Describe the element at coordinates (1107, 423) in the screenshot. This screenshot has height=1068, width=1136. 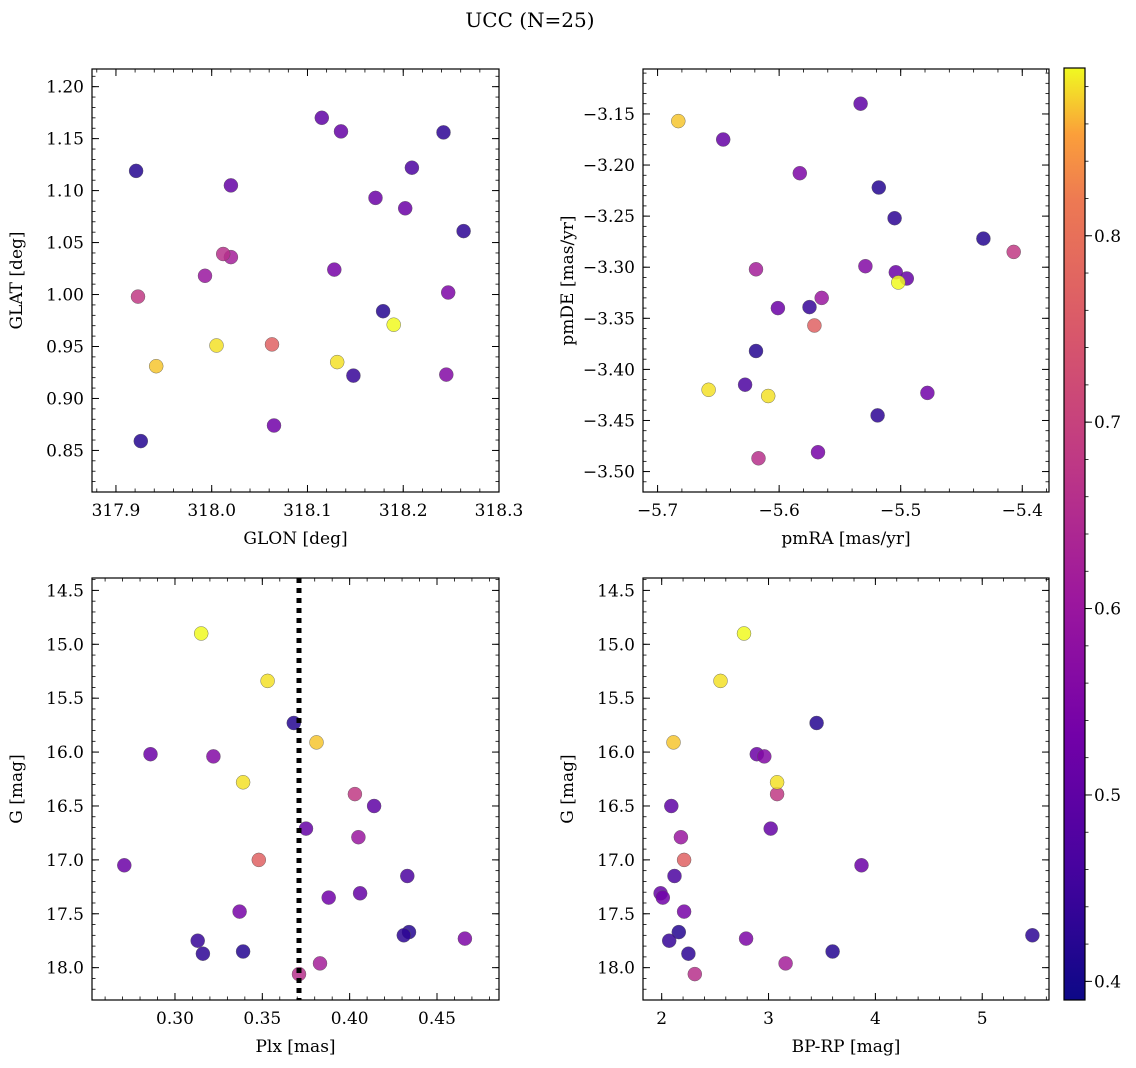
I see `colorbar-tick-label: 0.7` at that location.